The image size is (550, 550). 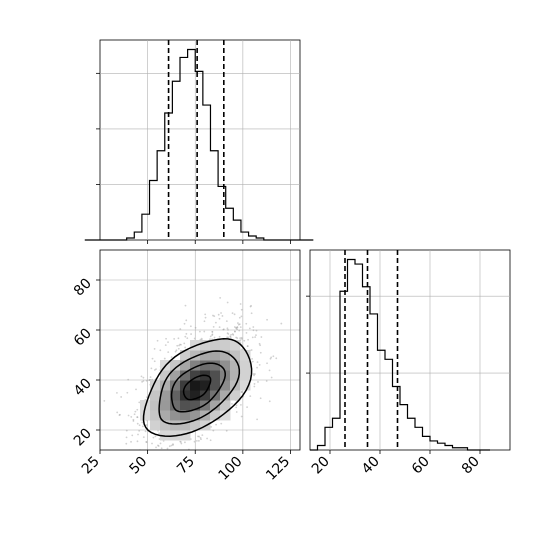 I want to click on hist-param-0-steps, so click(x=199, y=144).